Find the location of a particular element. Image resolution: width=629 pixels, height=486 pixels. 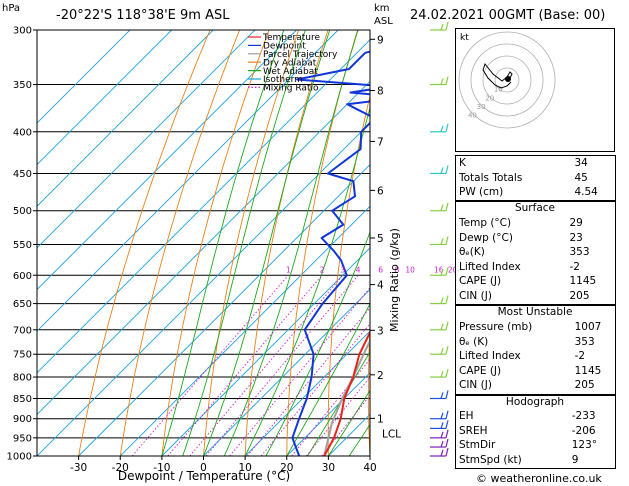

hodo-row: SREH -206 is located at coordinates (535, 431).